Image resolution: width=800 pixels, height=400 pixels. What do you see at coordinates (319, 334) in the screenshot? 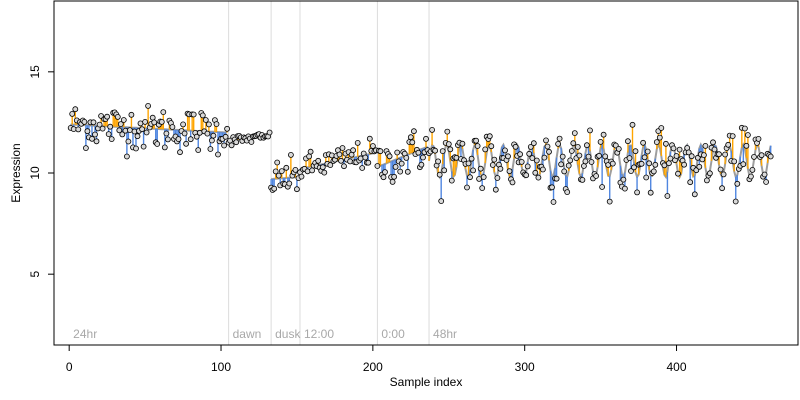
I see `annotation-label: 12:00` at bounding box center [319, 334].